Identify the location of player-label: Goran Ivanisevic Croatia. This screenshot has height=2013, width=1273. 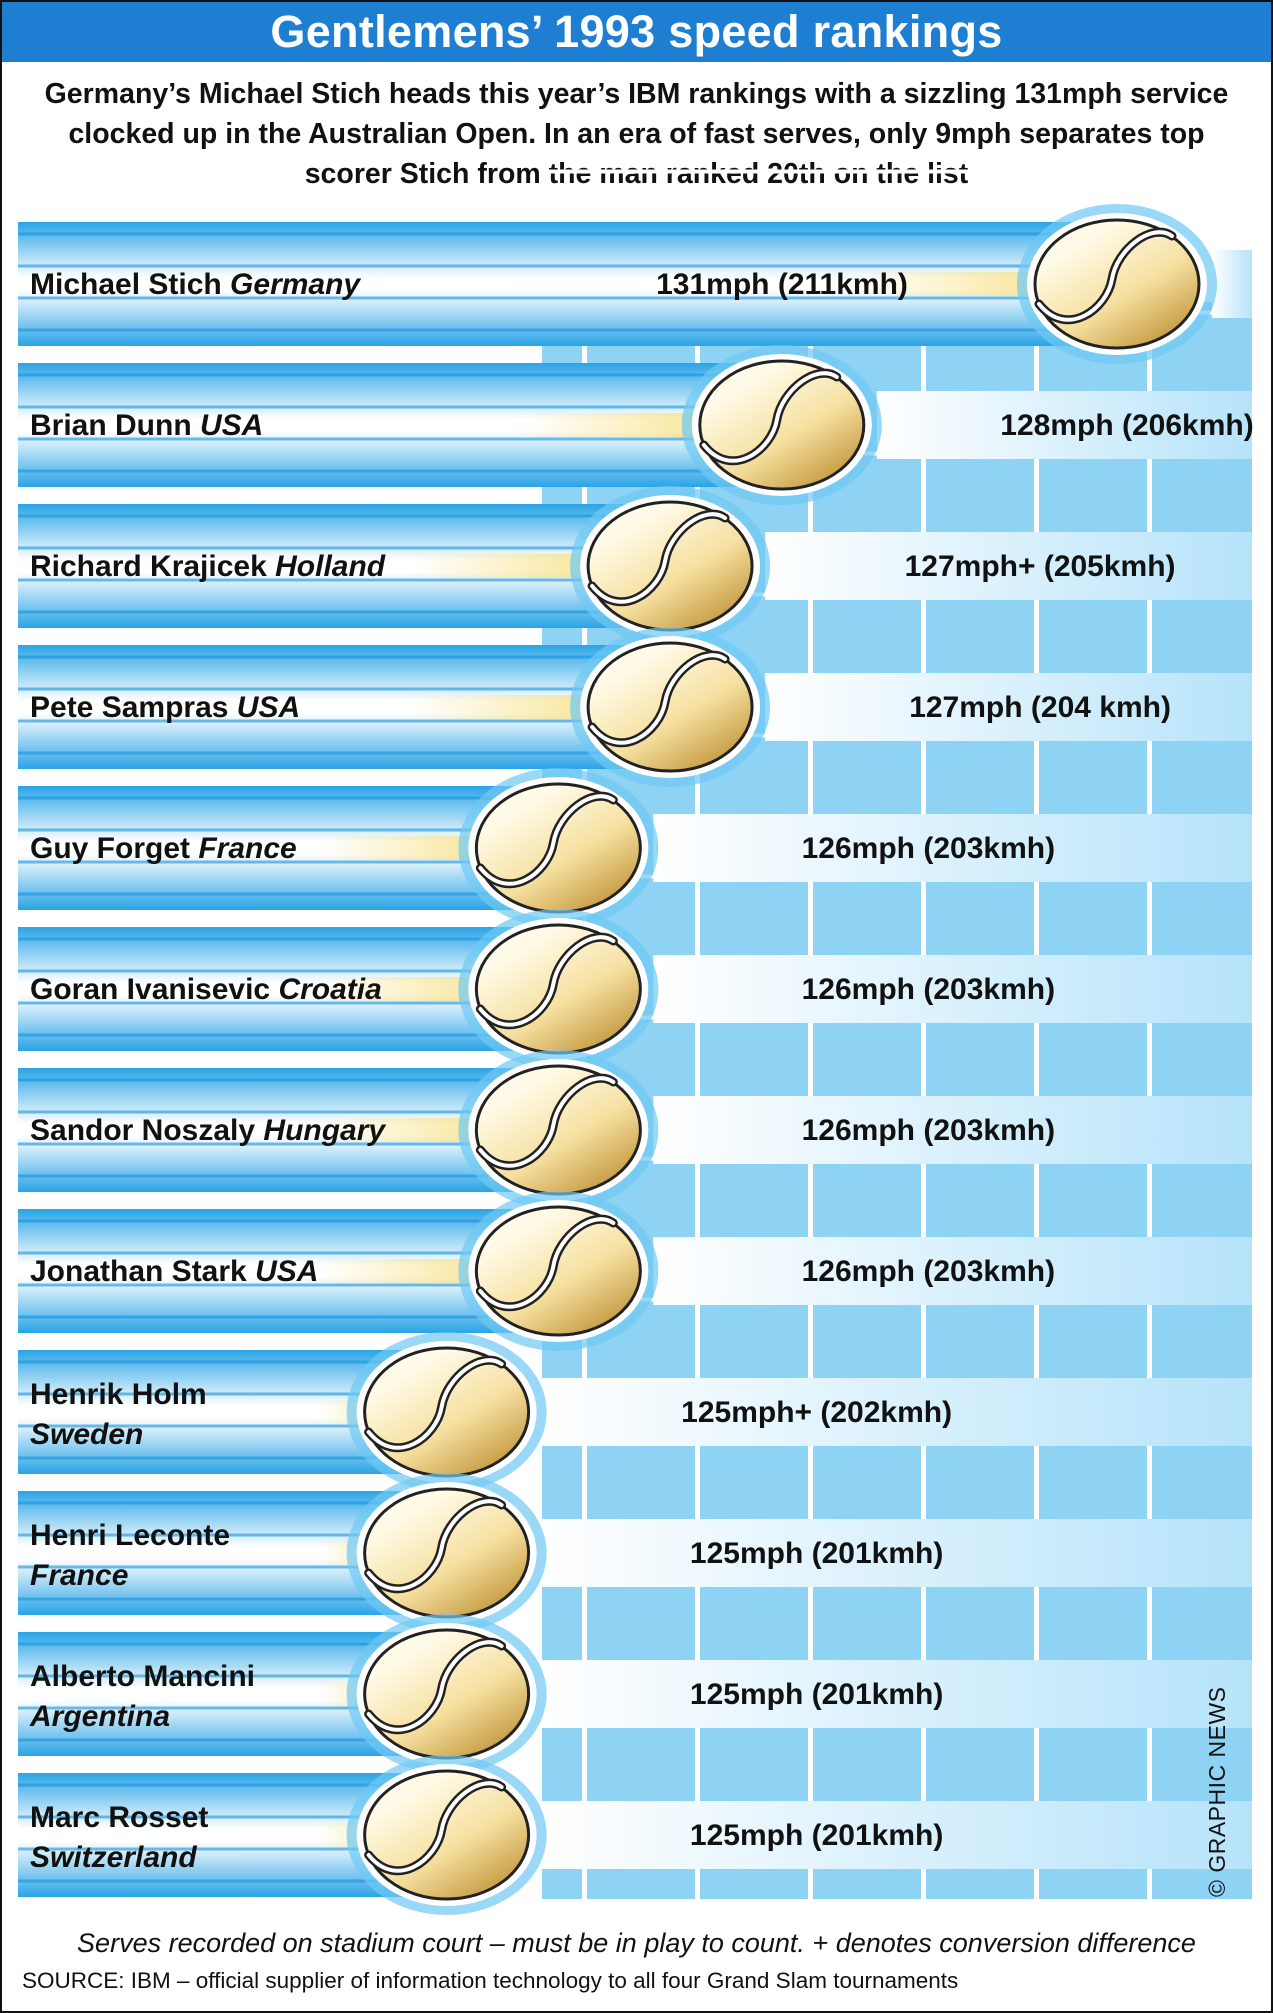
(206, 989).